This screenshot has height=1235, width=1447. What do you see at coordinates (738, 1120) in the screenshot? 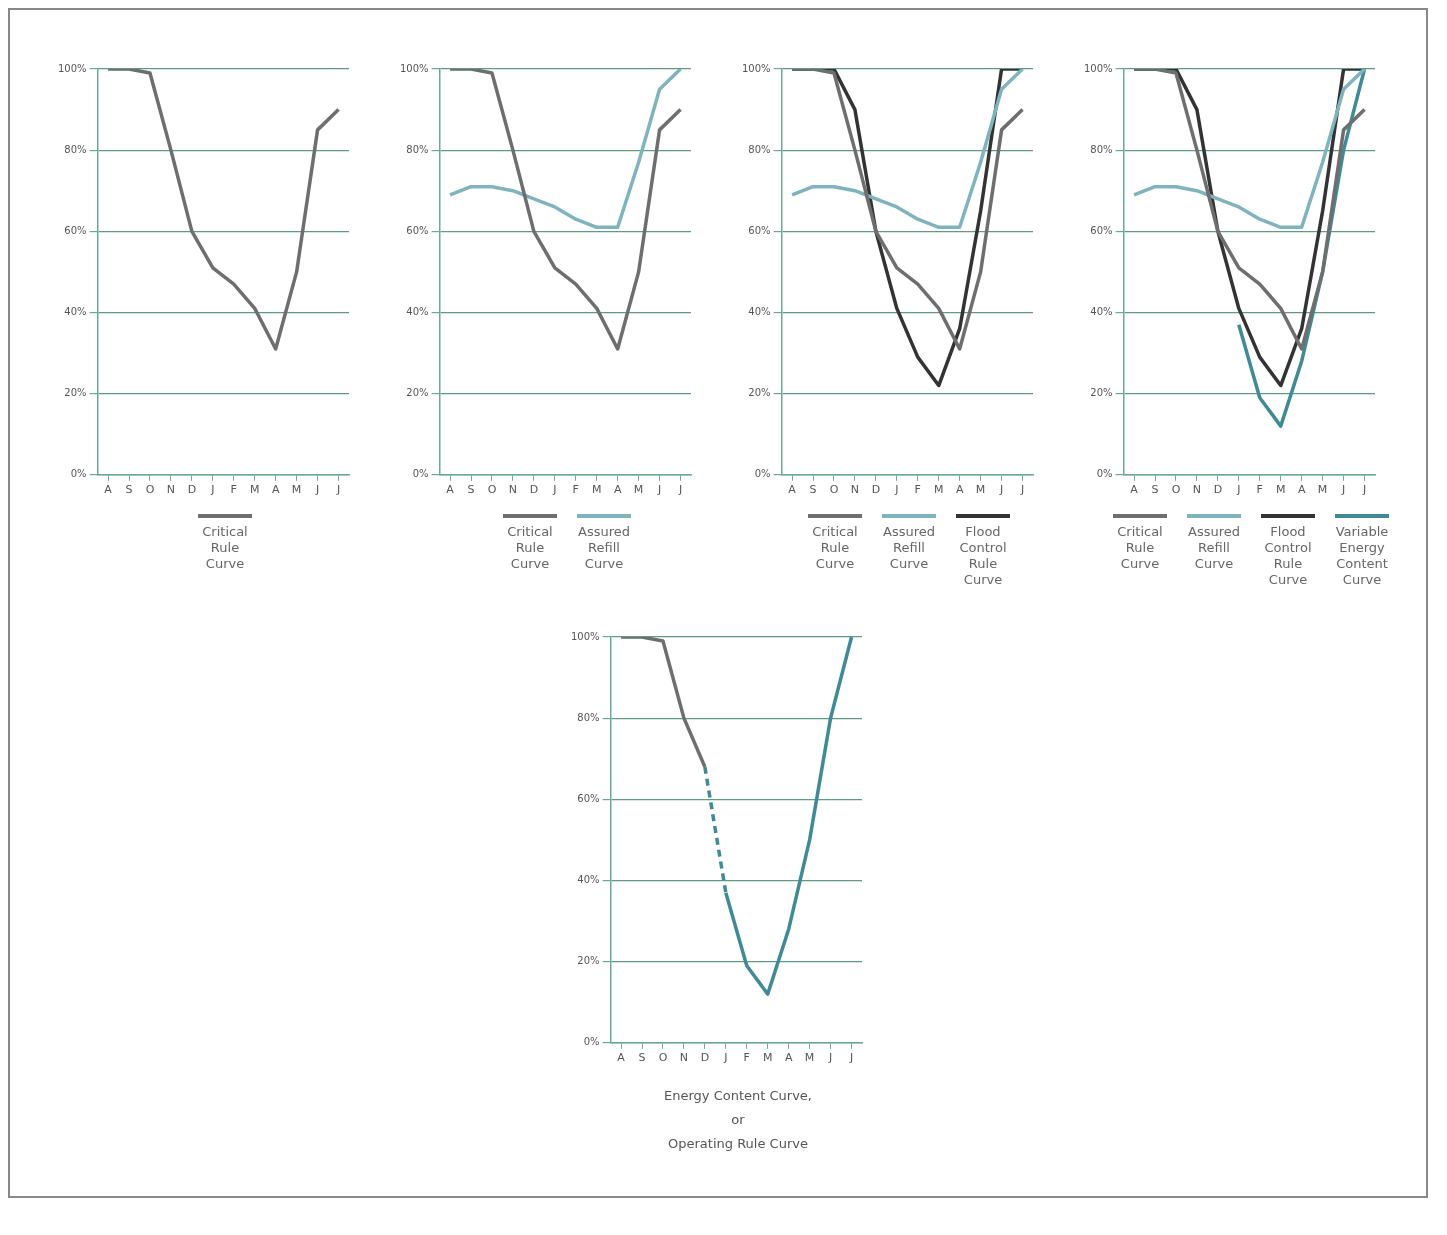
I see `text: or` at bounding box center [738, 1120].